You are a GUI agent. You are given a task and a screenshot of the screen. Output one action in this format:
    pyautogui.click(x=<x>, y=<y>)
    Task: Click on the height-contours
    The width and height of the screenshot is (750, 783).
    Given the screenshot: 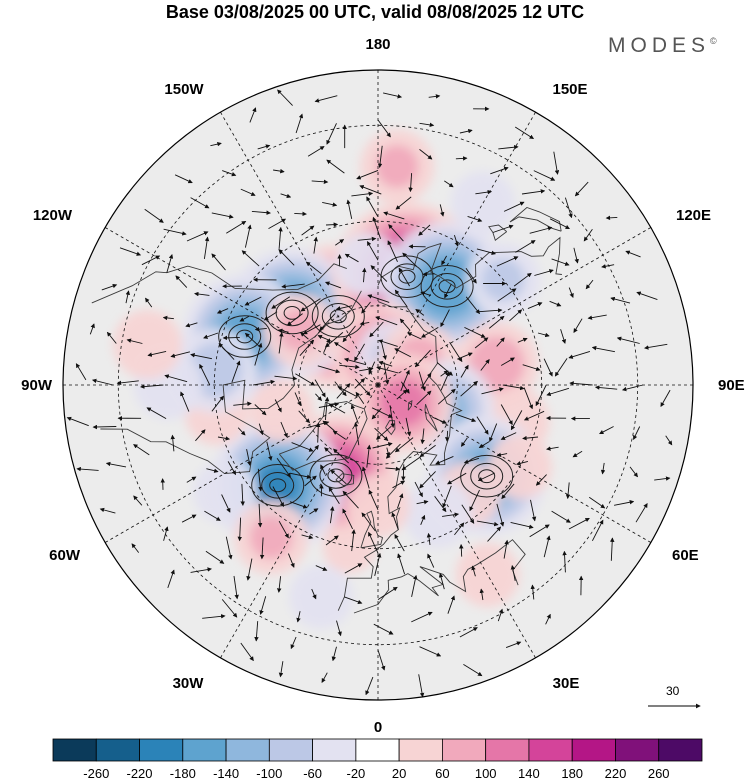 What is the action you would take?
    pyautogui.click(x=366, y=381)
    